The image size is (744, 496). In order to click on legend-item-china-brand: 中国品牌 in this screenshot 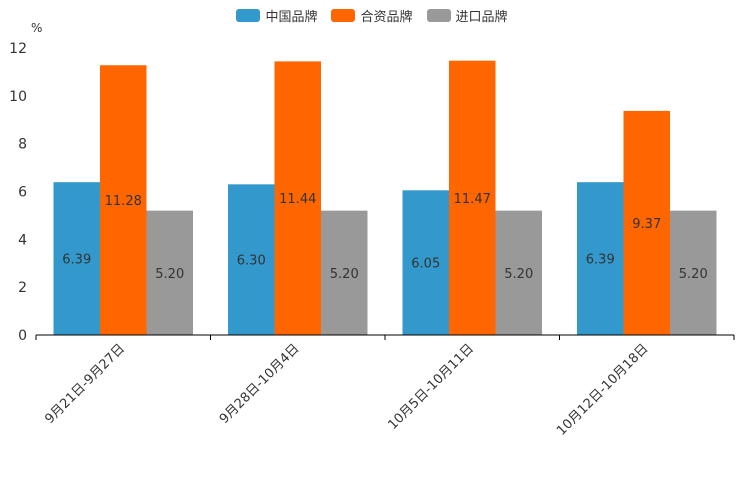, I will do `click(276, 15)`.